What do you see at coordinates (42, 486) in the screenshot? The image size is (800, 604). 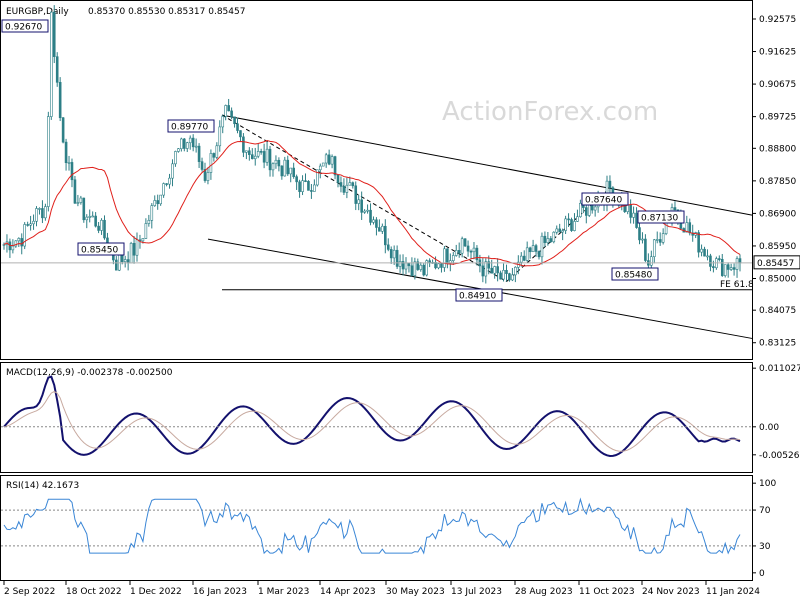 I see `rsi-label: RSI(14) 42.1673` at bounding box center [42, 486].